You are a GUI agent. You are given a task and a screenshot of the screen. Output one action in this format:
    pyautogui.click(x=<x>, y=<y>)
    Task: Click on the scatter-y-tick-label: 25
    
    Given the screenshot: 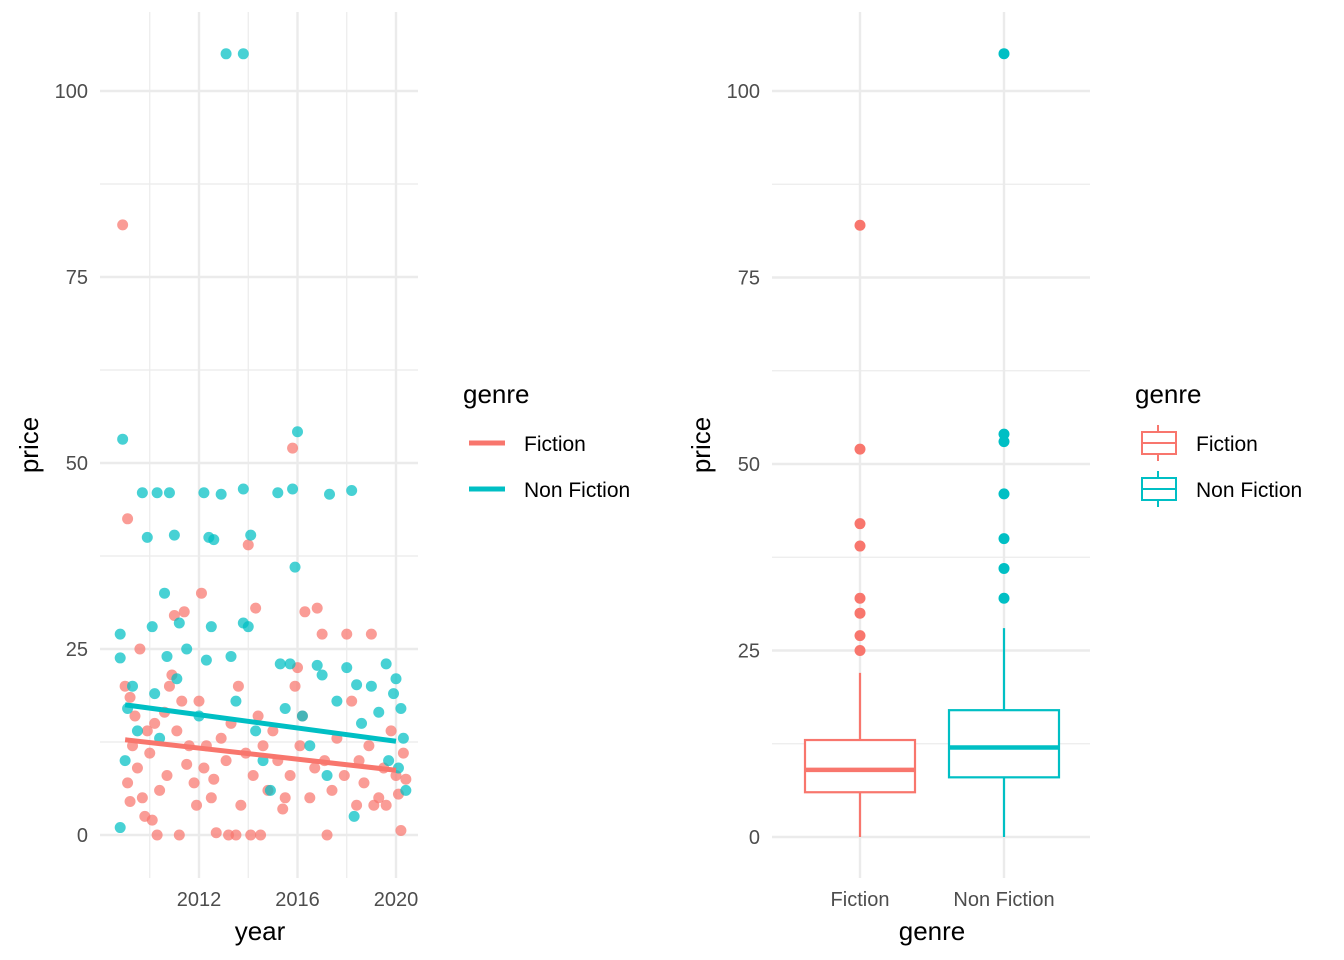 What is the action you would take?
    pyautogui.click(x=77, y=650)
    